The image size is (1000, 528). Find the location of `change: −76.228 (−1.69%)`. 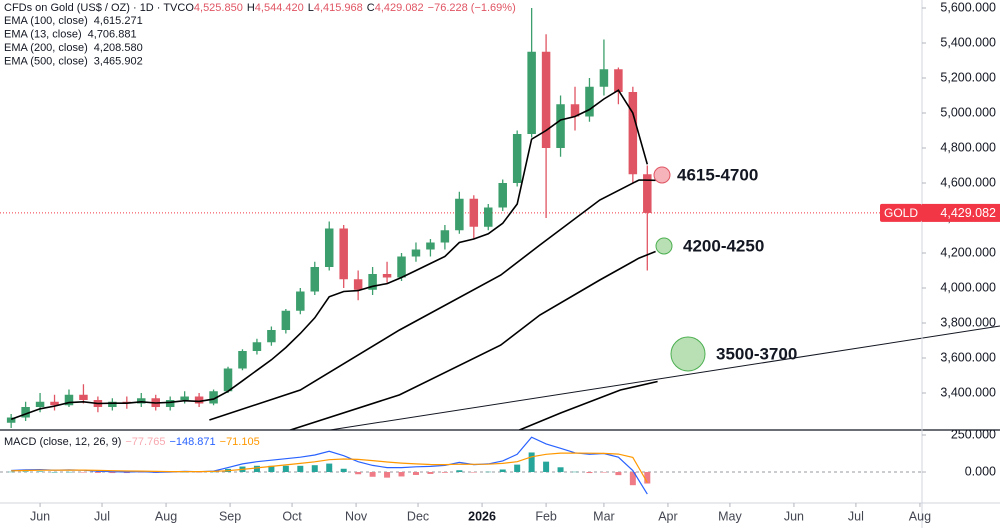

change: −76.228 (−1.69%) is located at coordinates (472, 8).